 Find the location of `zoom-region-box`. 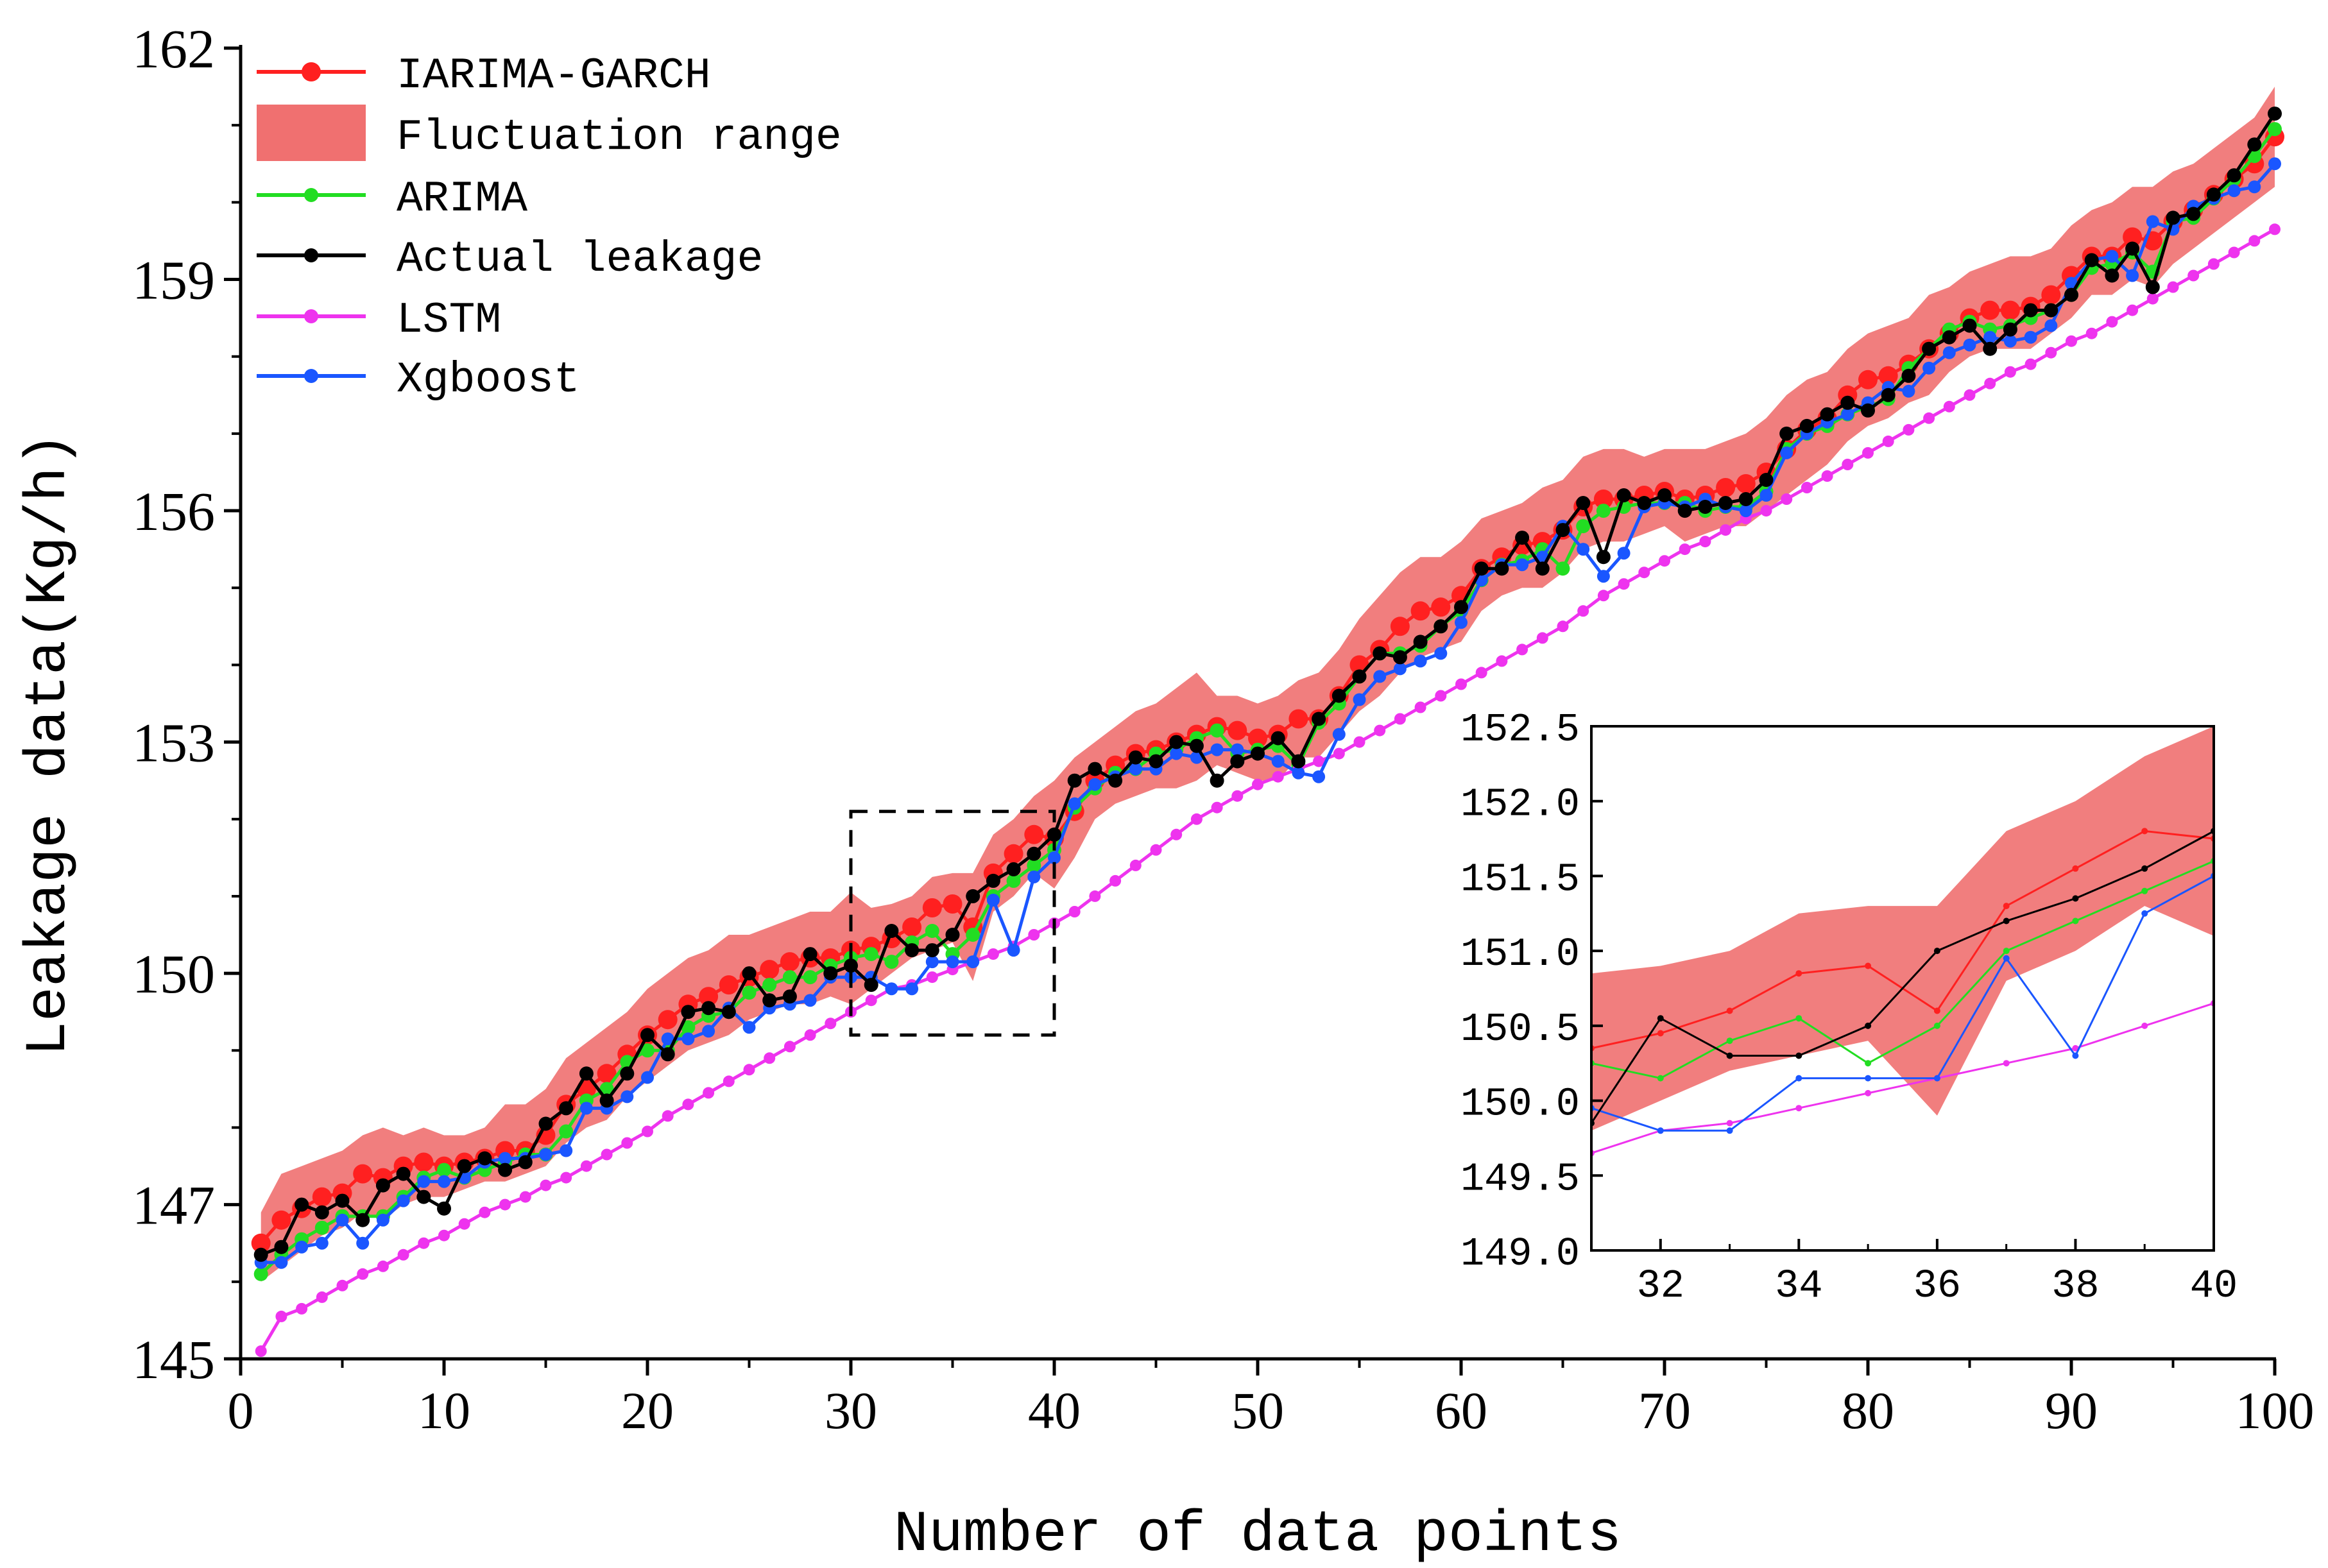

zoom-region-box is located at coordinates (952, 923).